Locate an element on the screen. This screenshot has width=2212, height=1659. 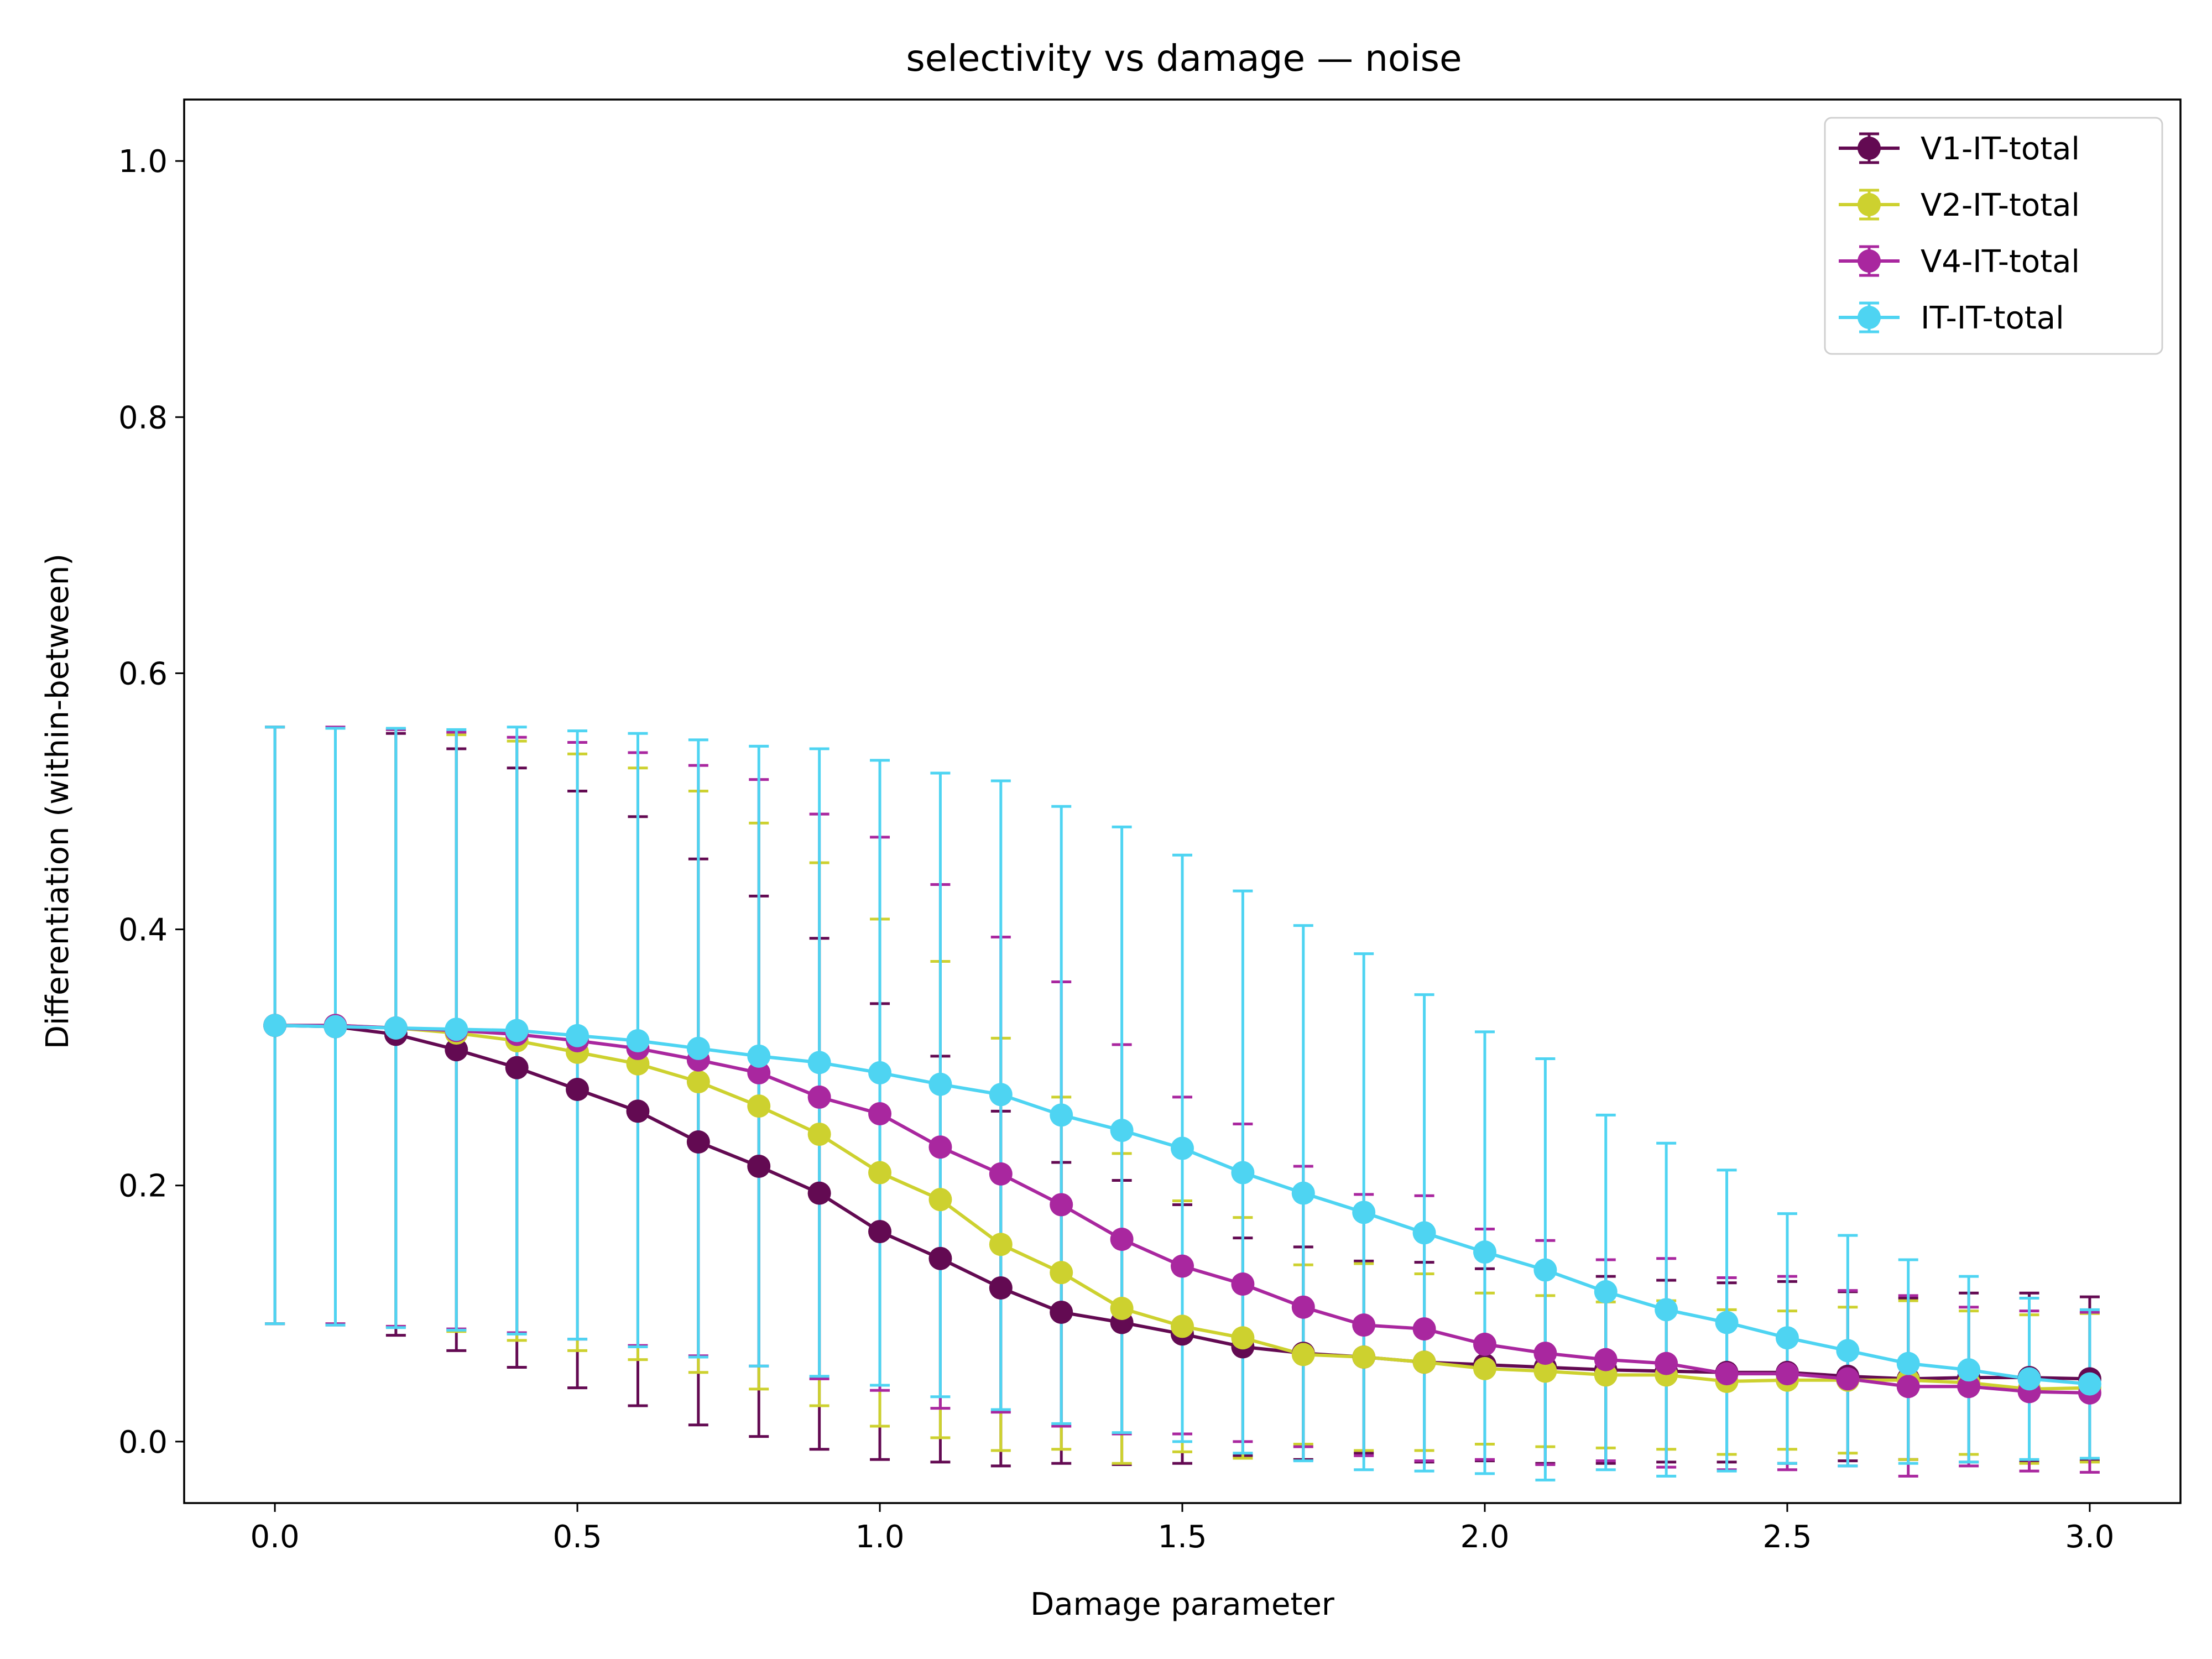
y-tick-label: 1.0 is located at coordinates (143, 162).